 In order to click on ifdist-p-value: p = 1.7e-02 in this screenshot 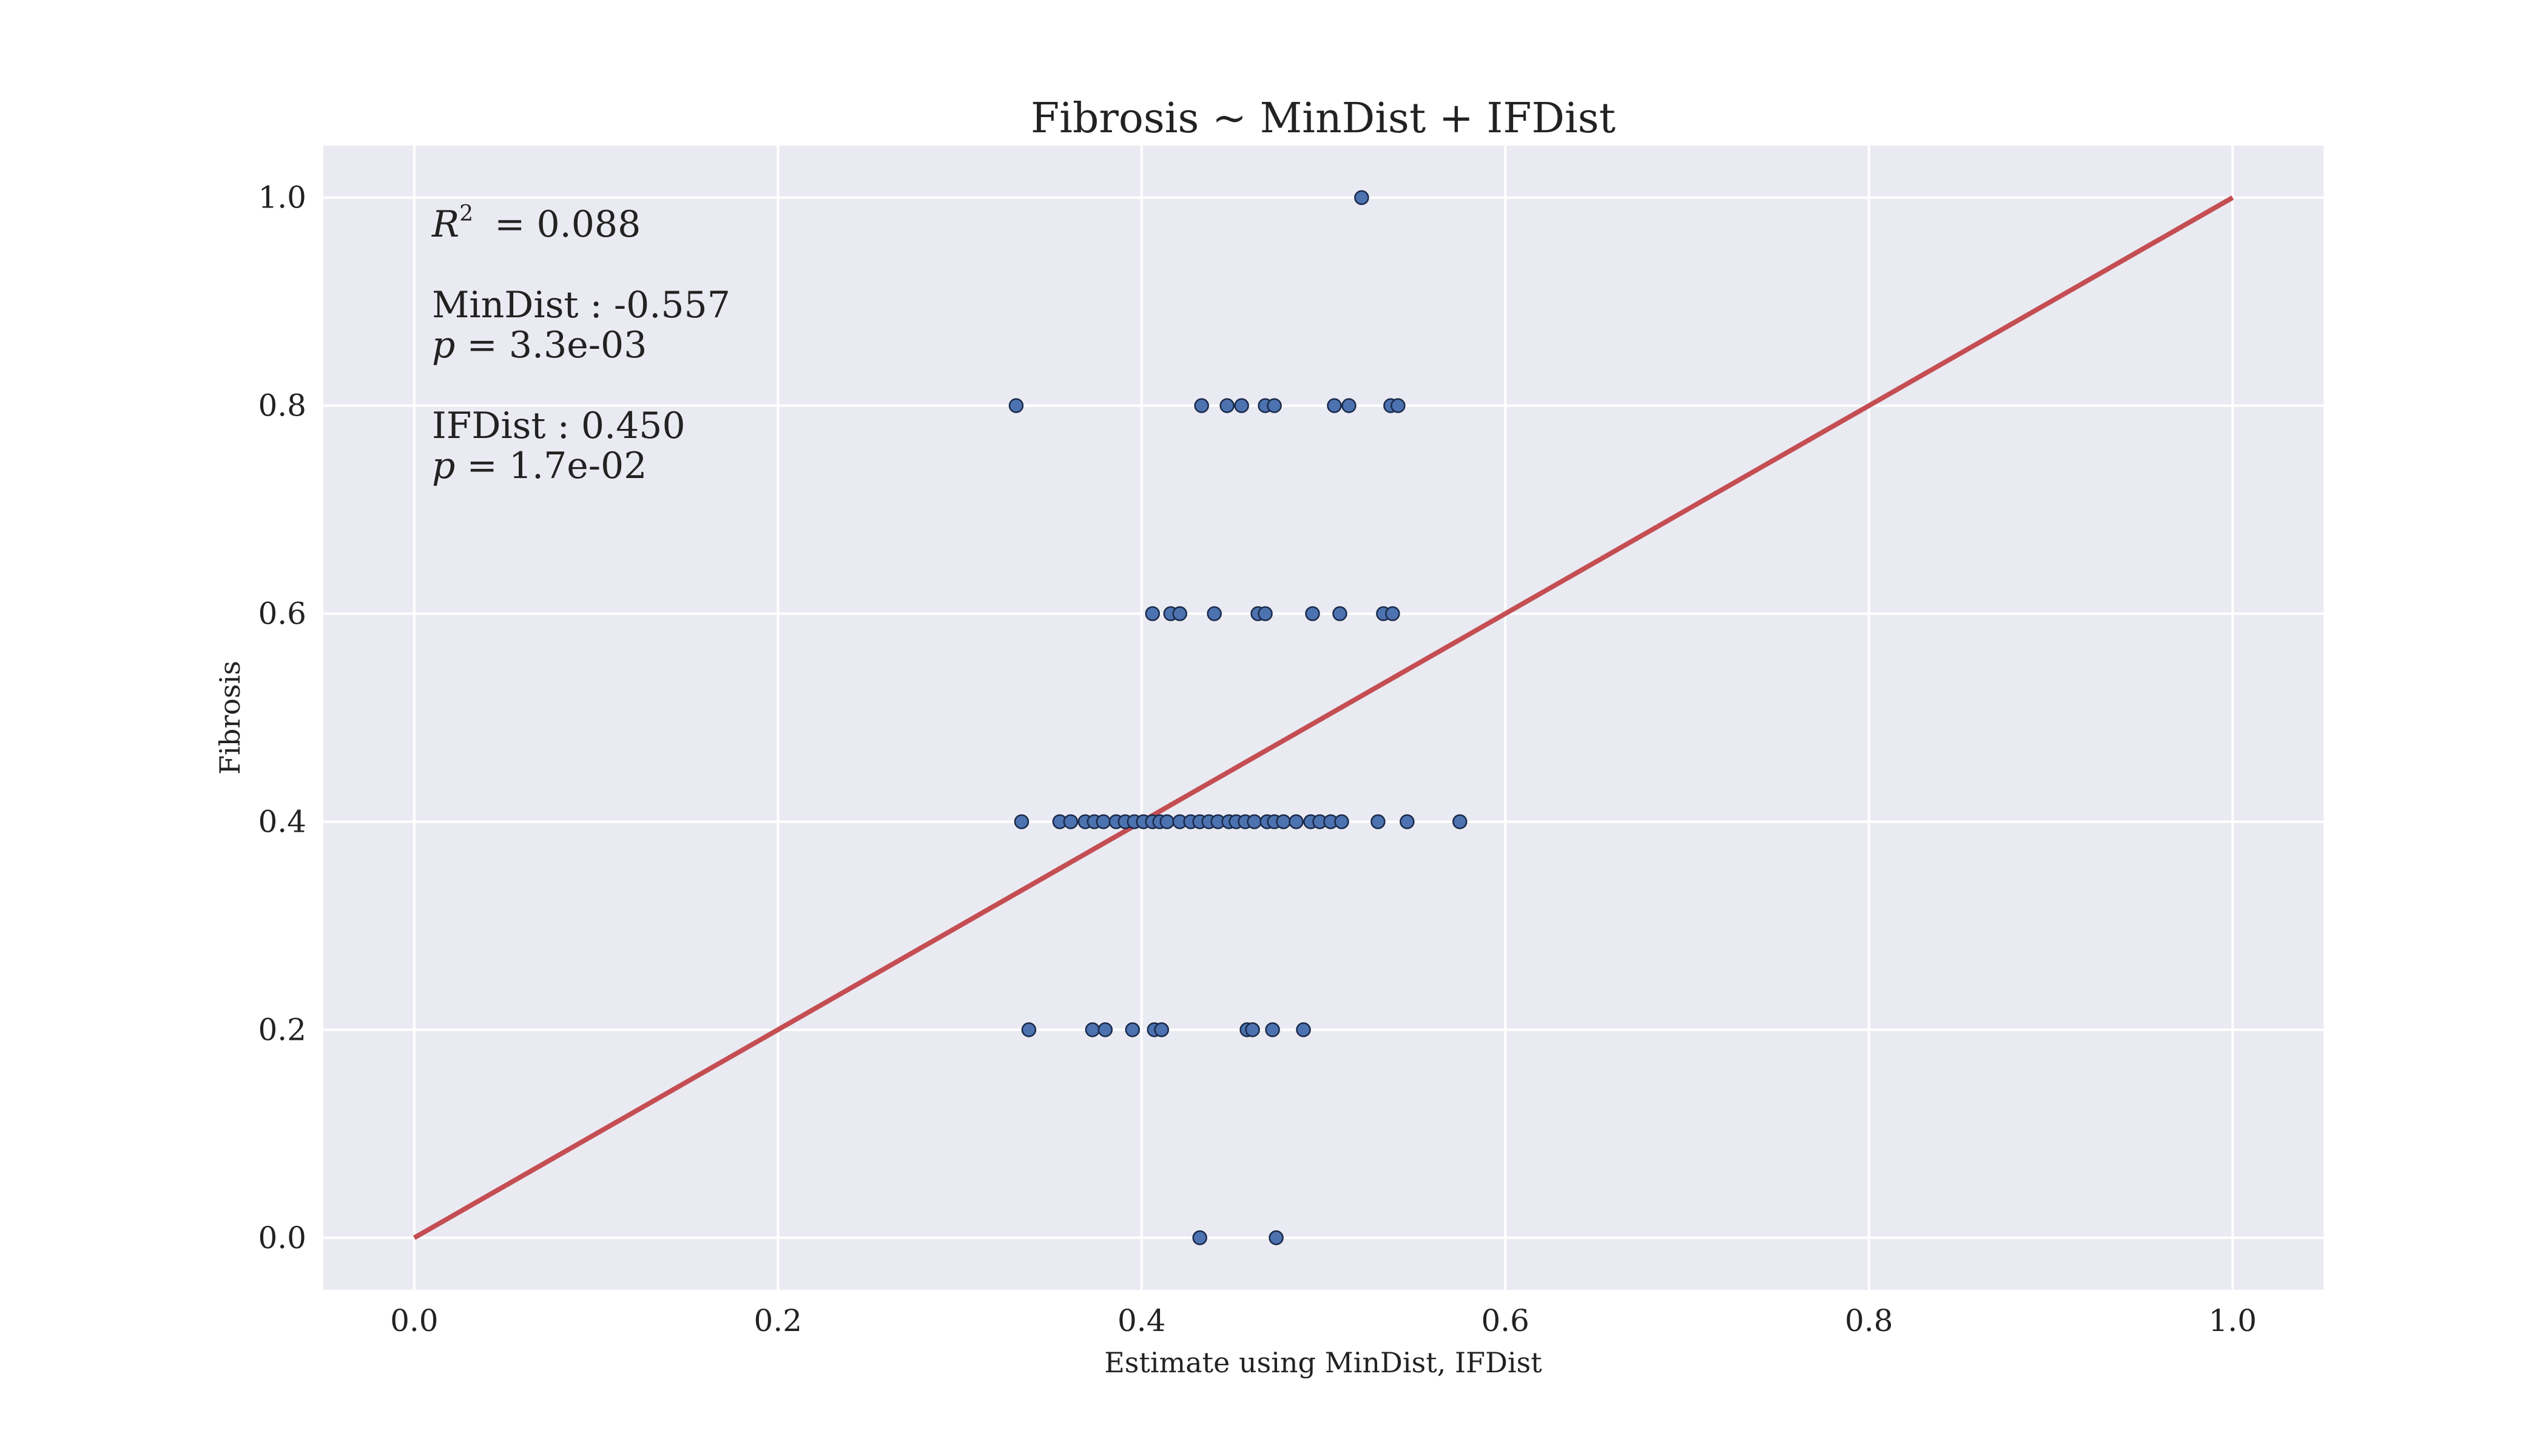, I will do `click(539, 466)`.